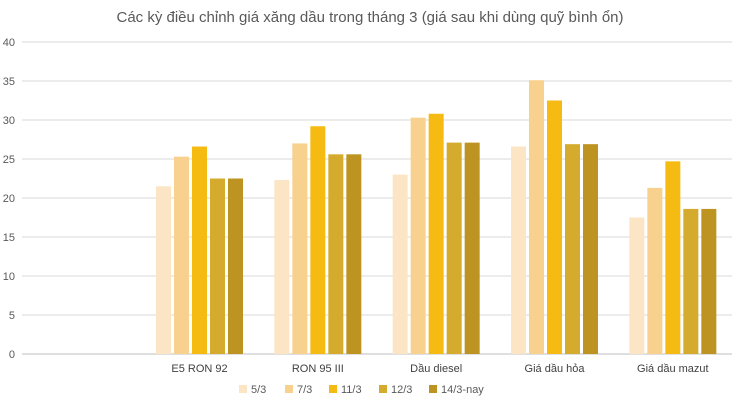 The image size is (740, 406). Describe the element at coordinates (9, 82) in the screenshot. I see `y-tick-label: 35` at that location.